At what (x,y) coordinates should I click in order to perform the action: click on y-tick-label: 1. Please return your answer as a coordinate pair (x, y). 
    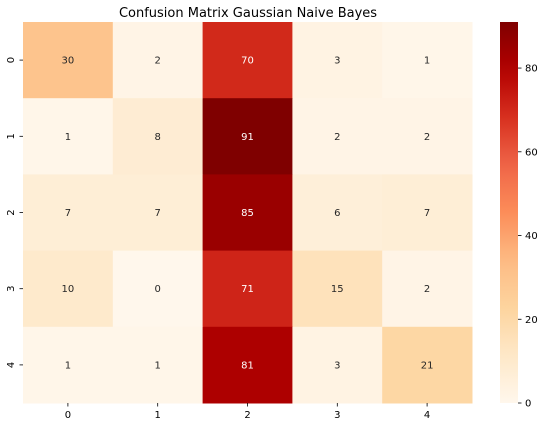
    Looking at the image, I should click on (11, 136).